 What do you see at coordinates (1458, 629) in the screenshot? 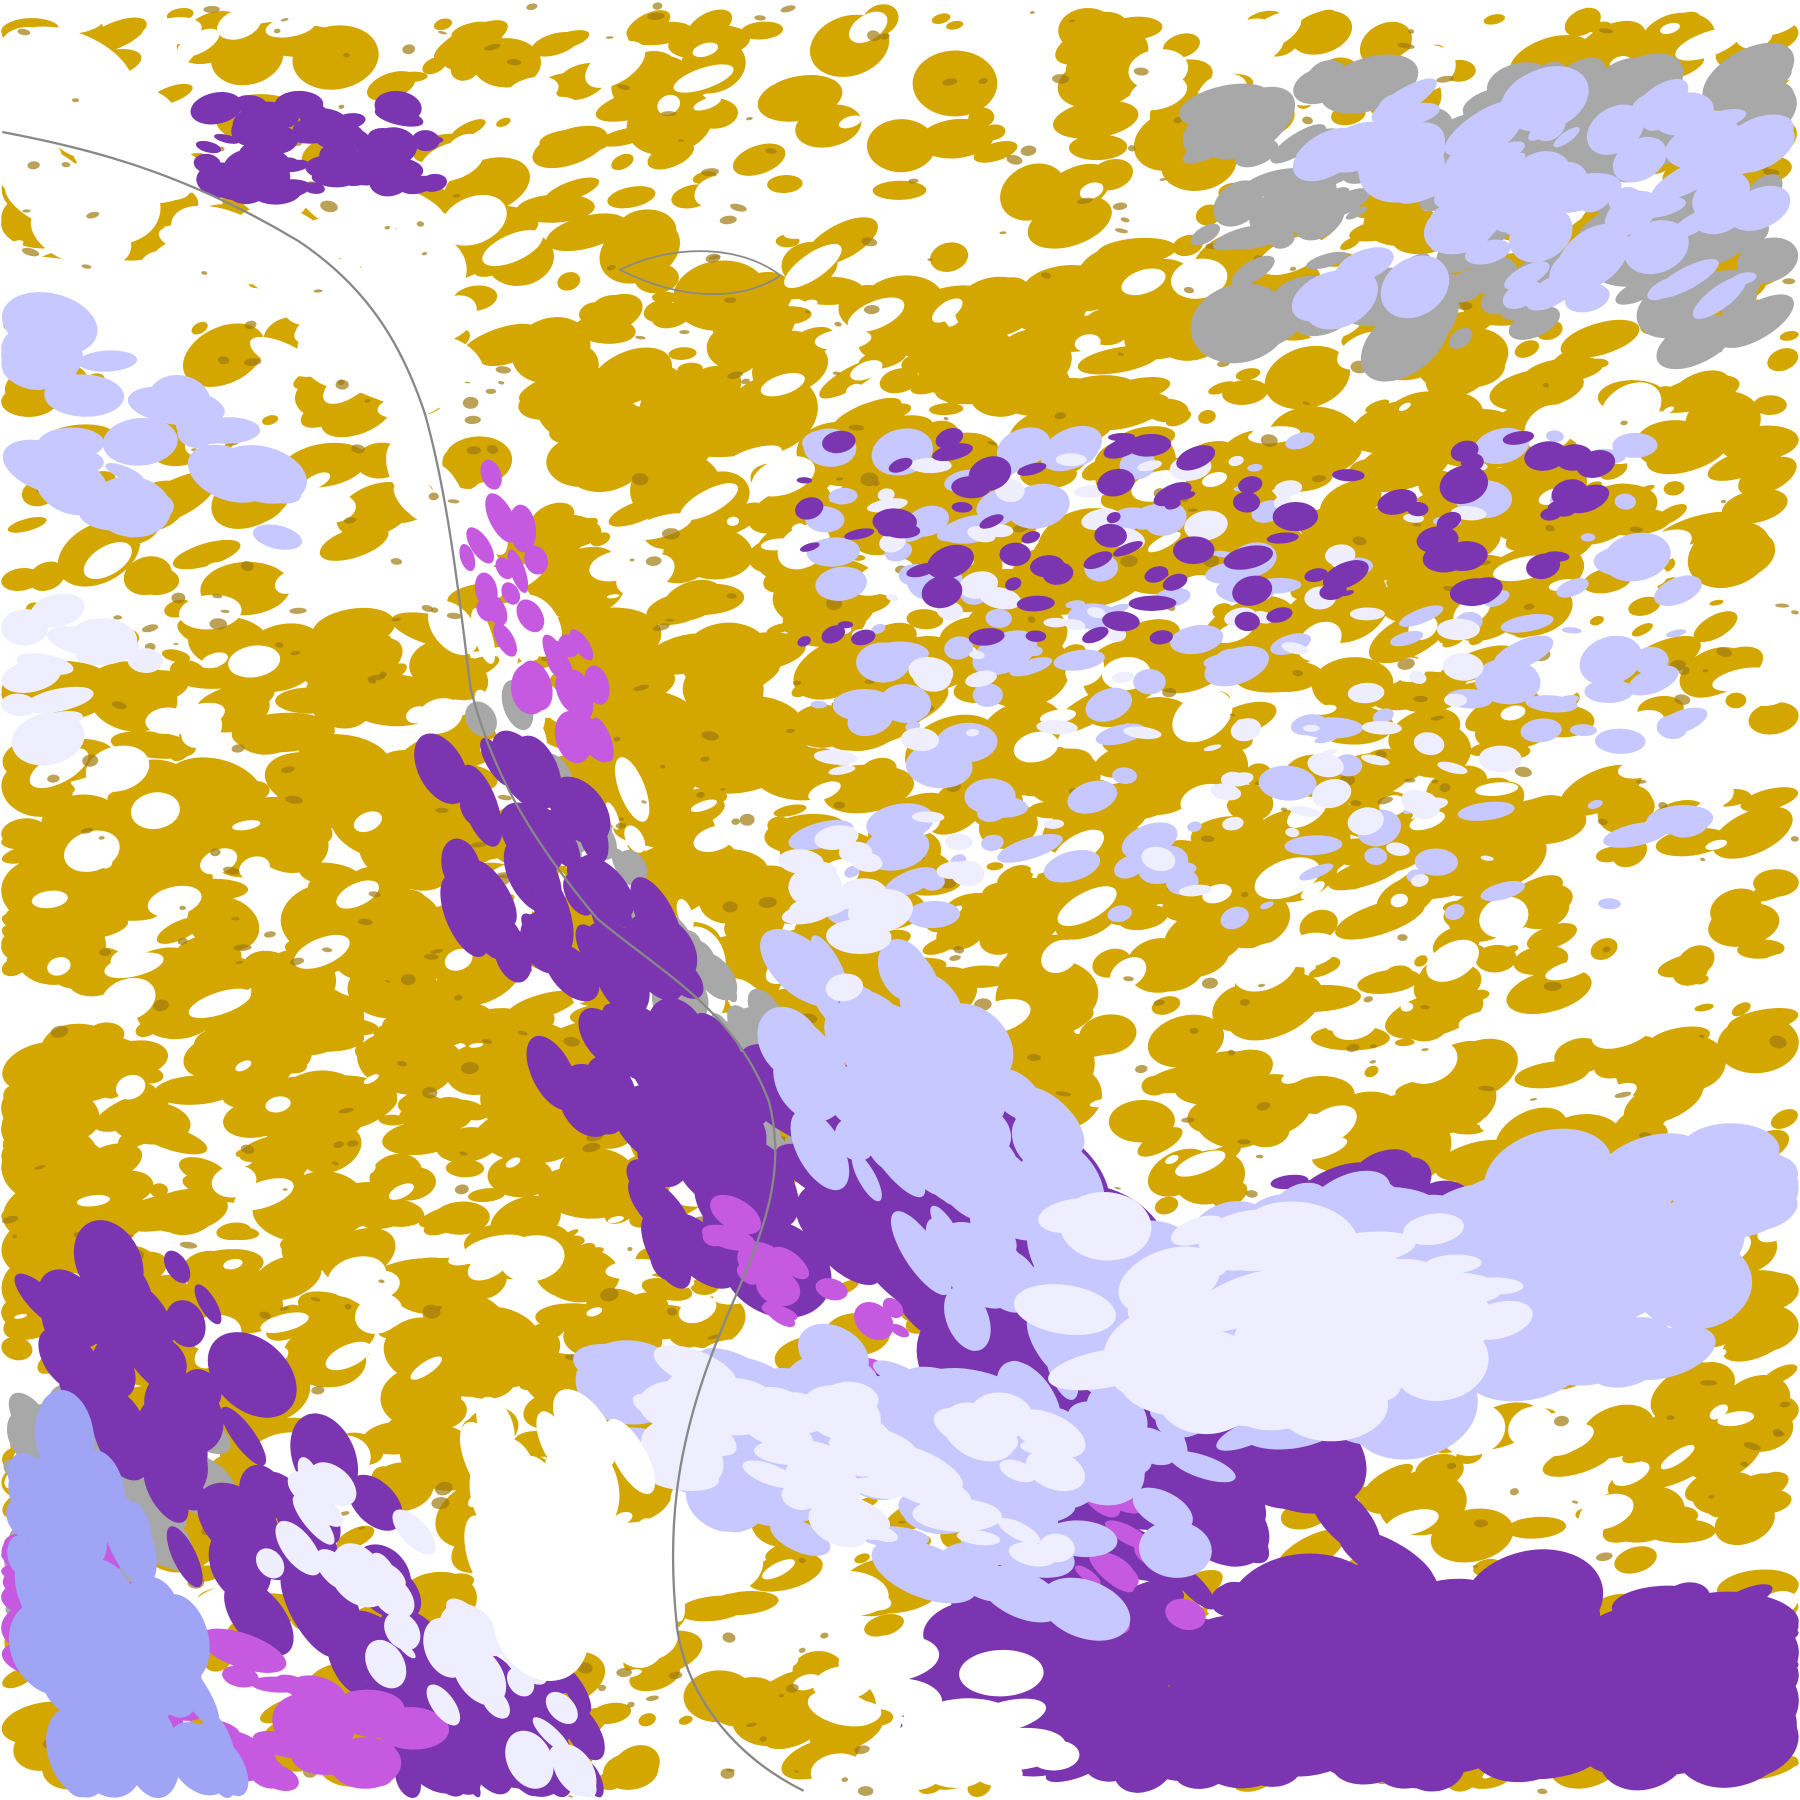
I see `convective-cores-patch` at bounding box center [1458, 629].